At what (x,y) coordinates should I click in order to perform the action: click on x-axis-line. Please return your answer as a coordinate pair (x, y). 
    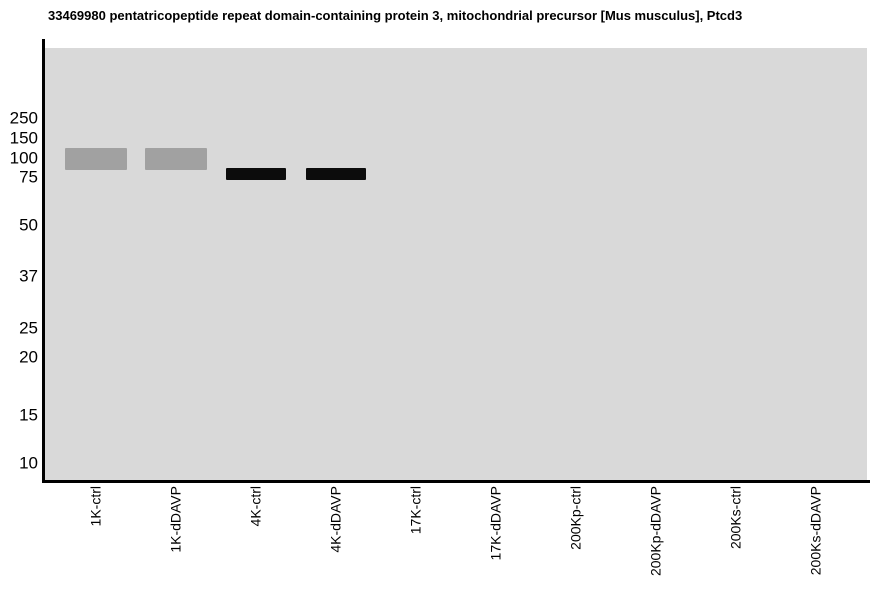
    Looking at the image, I should click on (456, 481).